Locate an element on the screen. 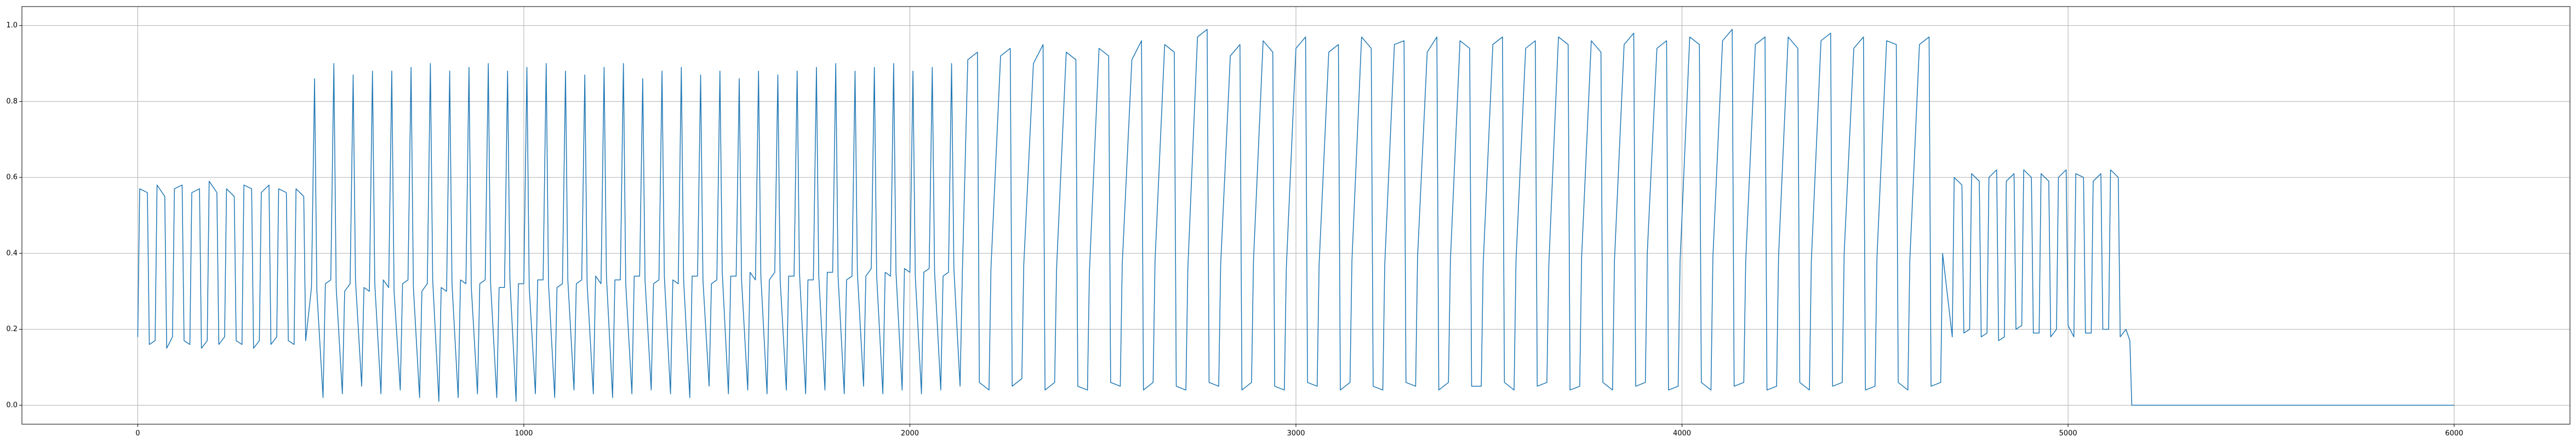 The image size is (2576, 445). x-tick-label: 5000 is located at coordinates (2068, 434).